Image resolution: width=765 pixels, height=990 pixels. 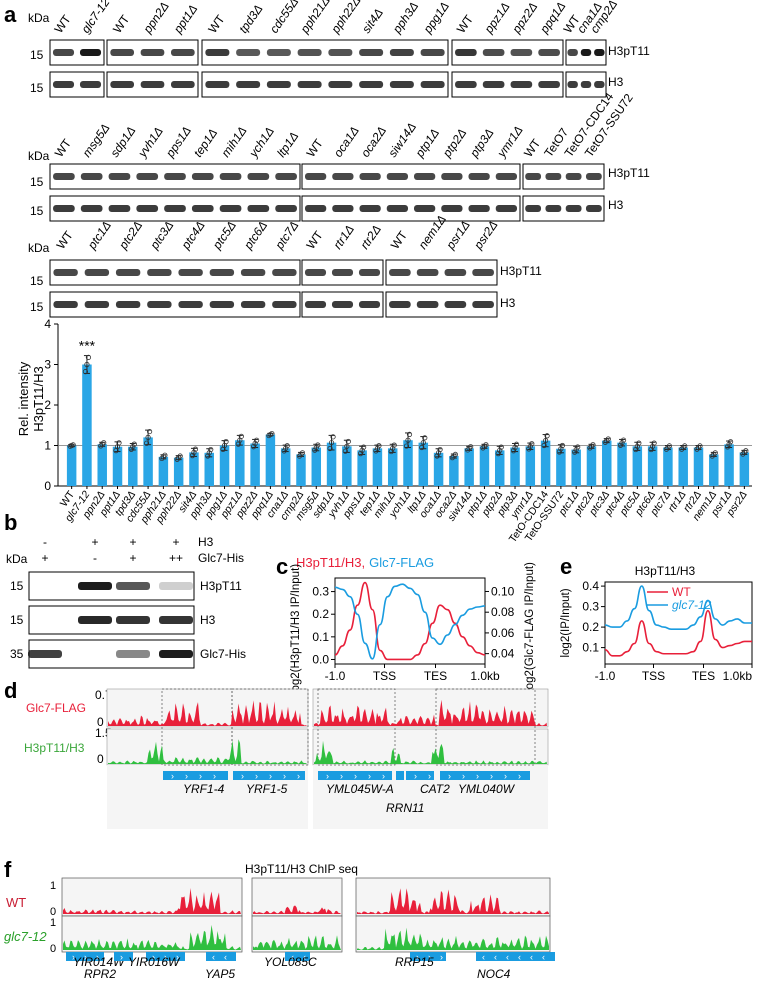 What do you see at coordinates (616, 82) in the screenshot?
I see `h3-label-row1: H3` at bounding box center [616, 82].